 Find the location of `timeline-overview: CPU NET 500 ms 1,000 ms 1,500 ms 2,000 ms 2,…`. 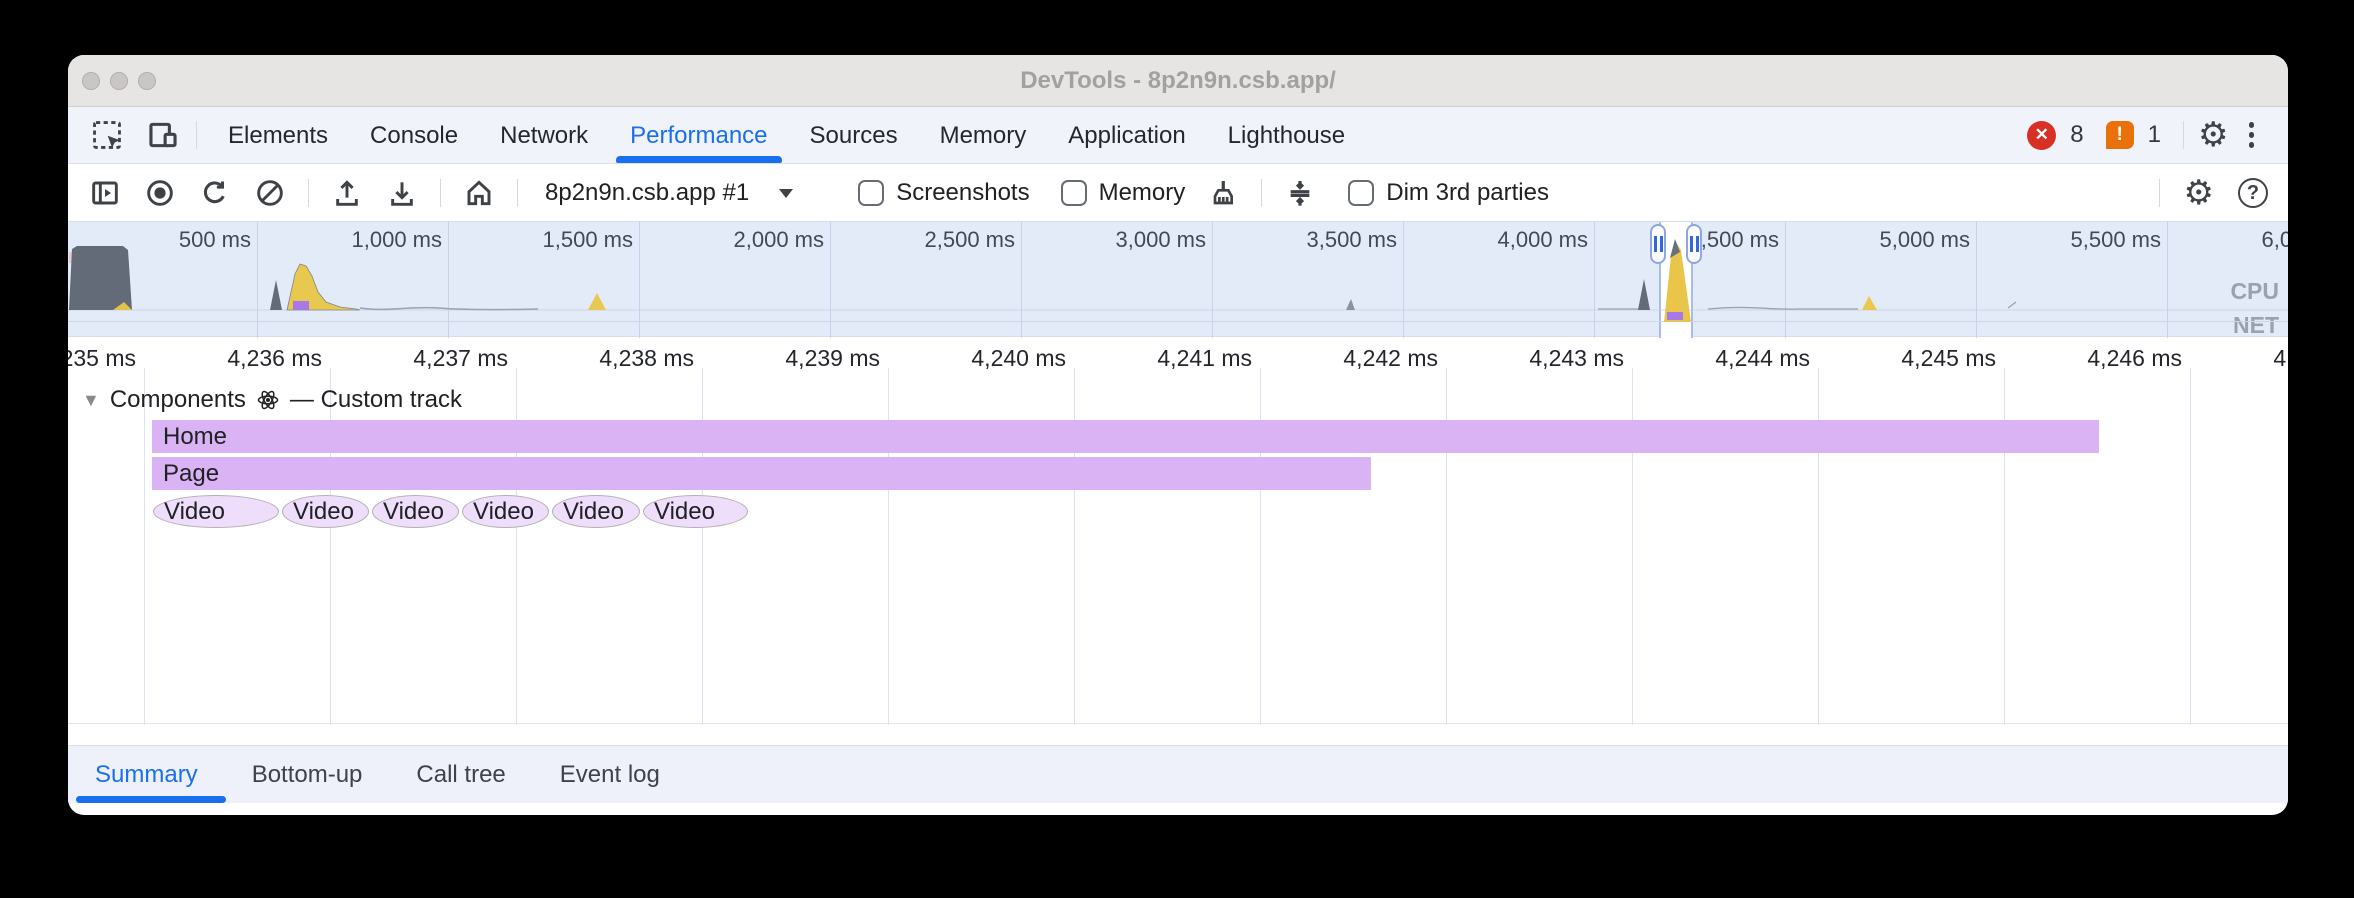

timeline-overview: CPU NET 500 ms 1,000 ms 1,500 ms 2,000 ms 2,… is located at coordinates (1178, 279).